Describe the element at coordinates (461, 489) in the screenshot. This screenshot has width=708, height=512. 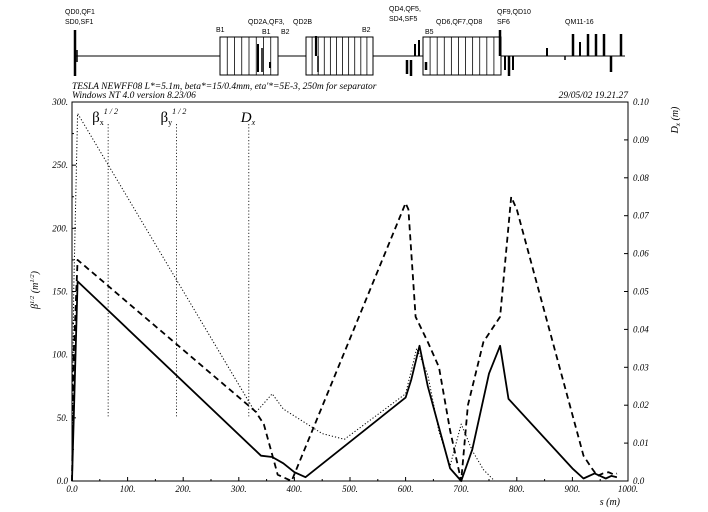
I see `x-tick-label: 700.` at that location.